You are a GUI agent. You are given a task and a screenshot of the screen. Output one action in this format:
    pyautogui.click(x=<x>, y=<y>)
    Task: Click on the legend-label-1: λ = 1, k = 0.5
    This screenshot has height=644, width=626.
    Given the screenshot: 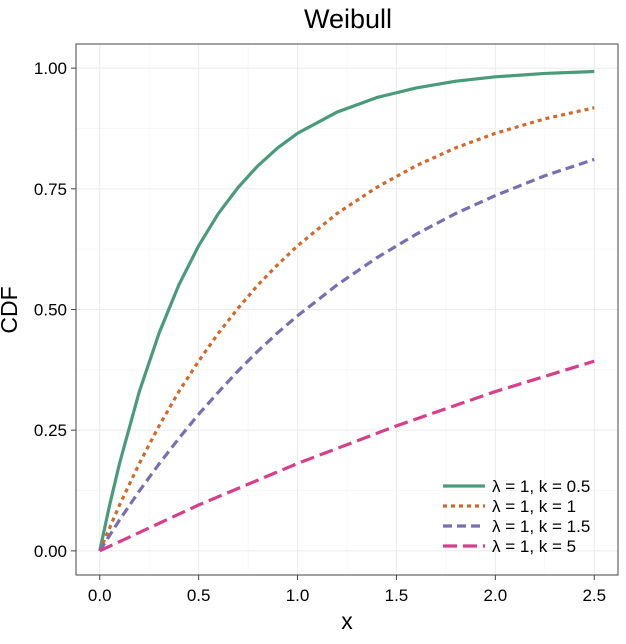 What is the action you would take?
    pyautogui.click(x=541, y=486)
    